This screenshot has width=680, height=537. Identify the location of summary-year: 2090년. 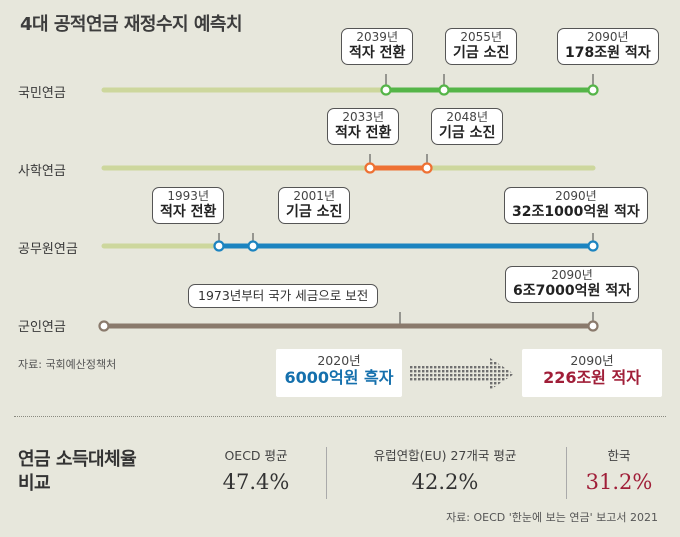
(592, 360).